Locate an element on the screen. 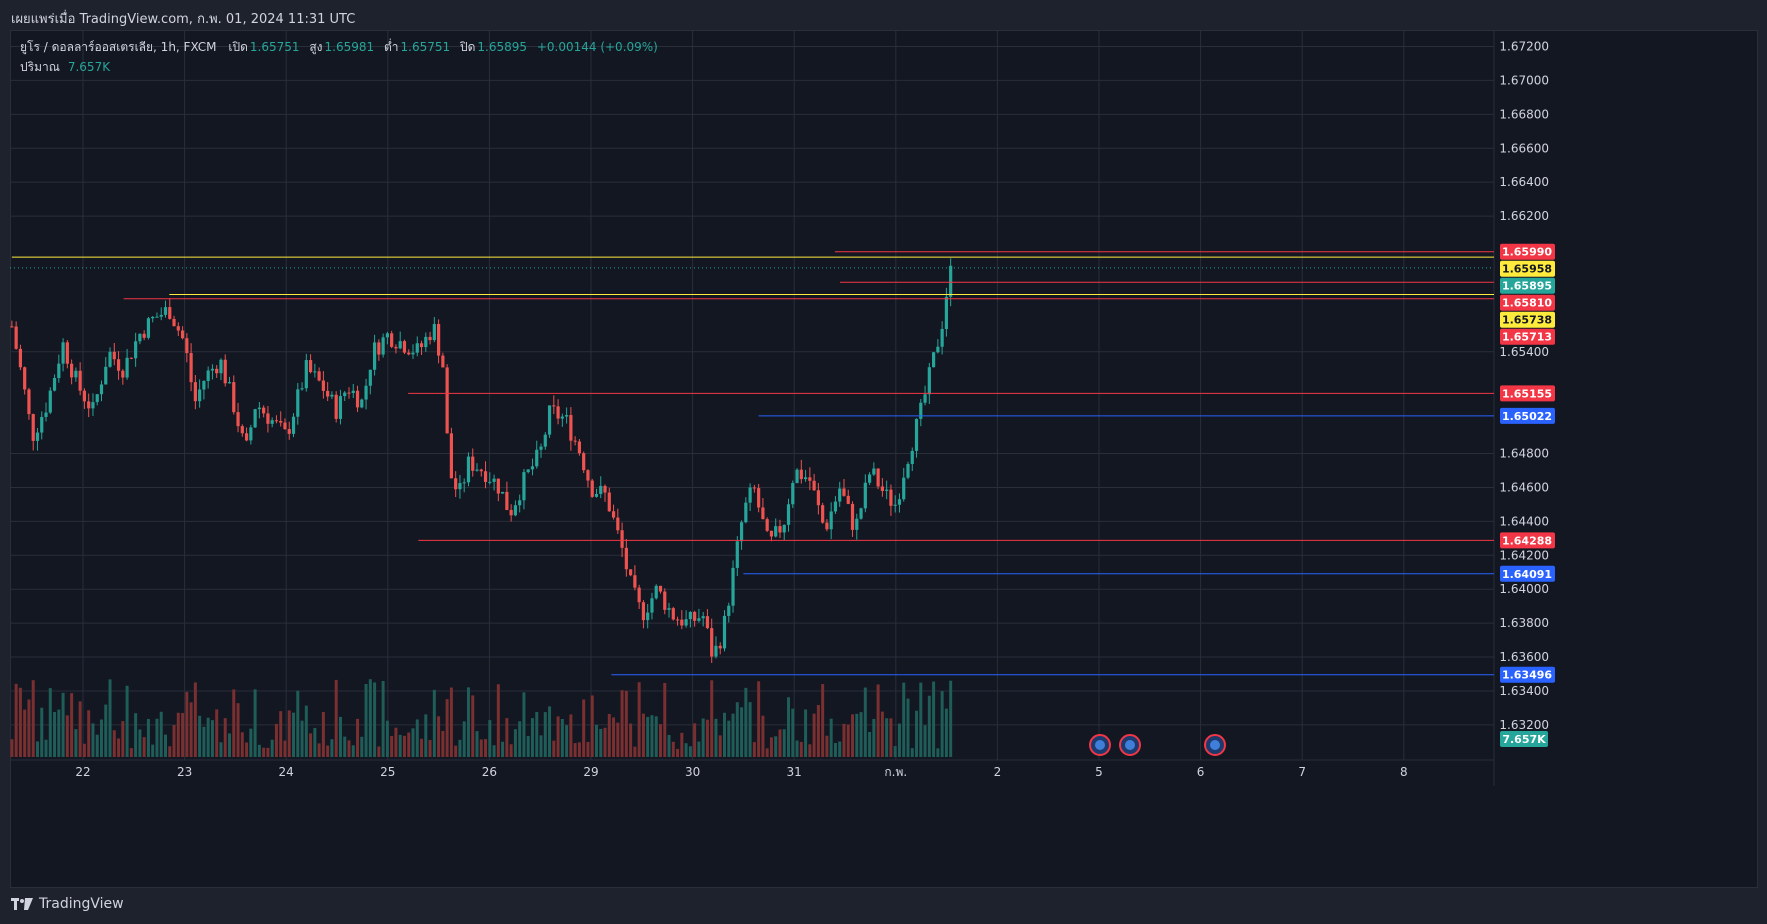  footer-brand: TradingView is located at coordinates (67, 904).